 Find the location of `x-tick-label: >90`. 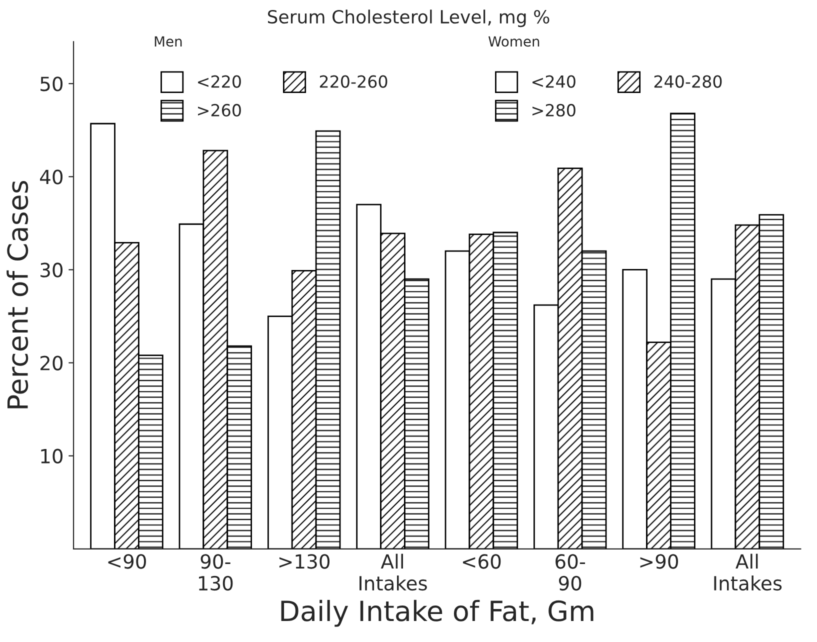

x-tick-label: >90 is located at coordinates (659, 561).